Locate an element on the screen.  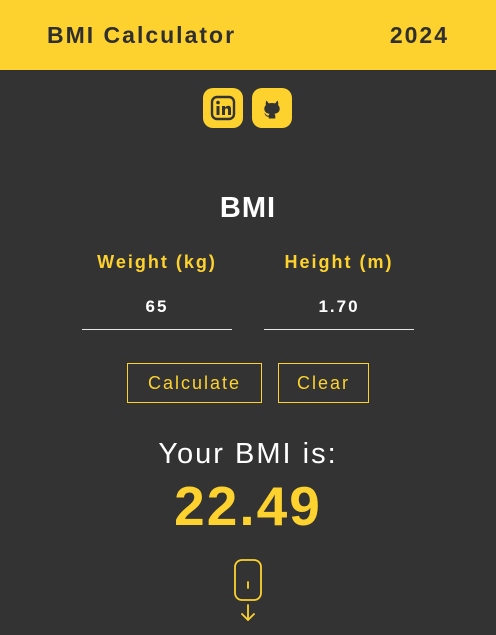
weight-field: Weight (kg) is located at coordinates (157, 291).